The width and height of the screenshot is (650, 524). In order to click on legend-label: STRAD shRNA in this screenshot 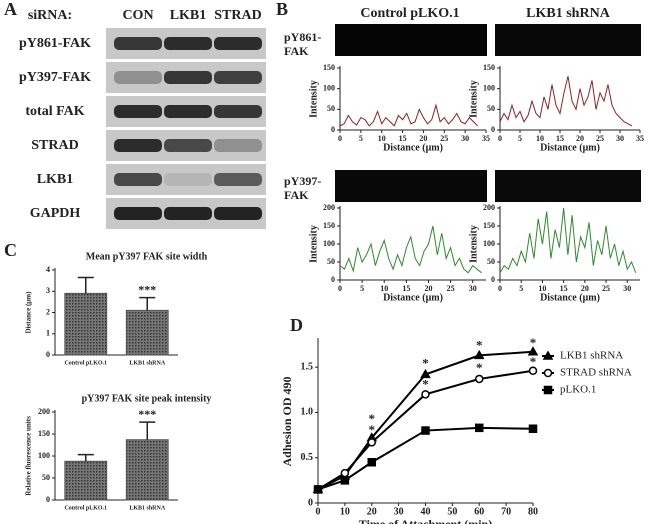, I will do `click(596, 373)`.